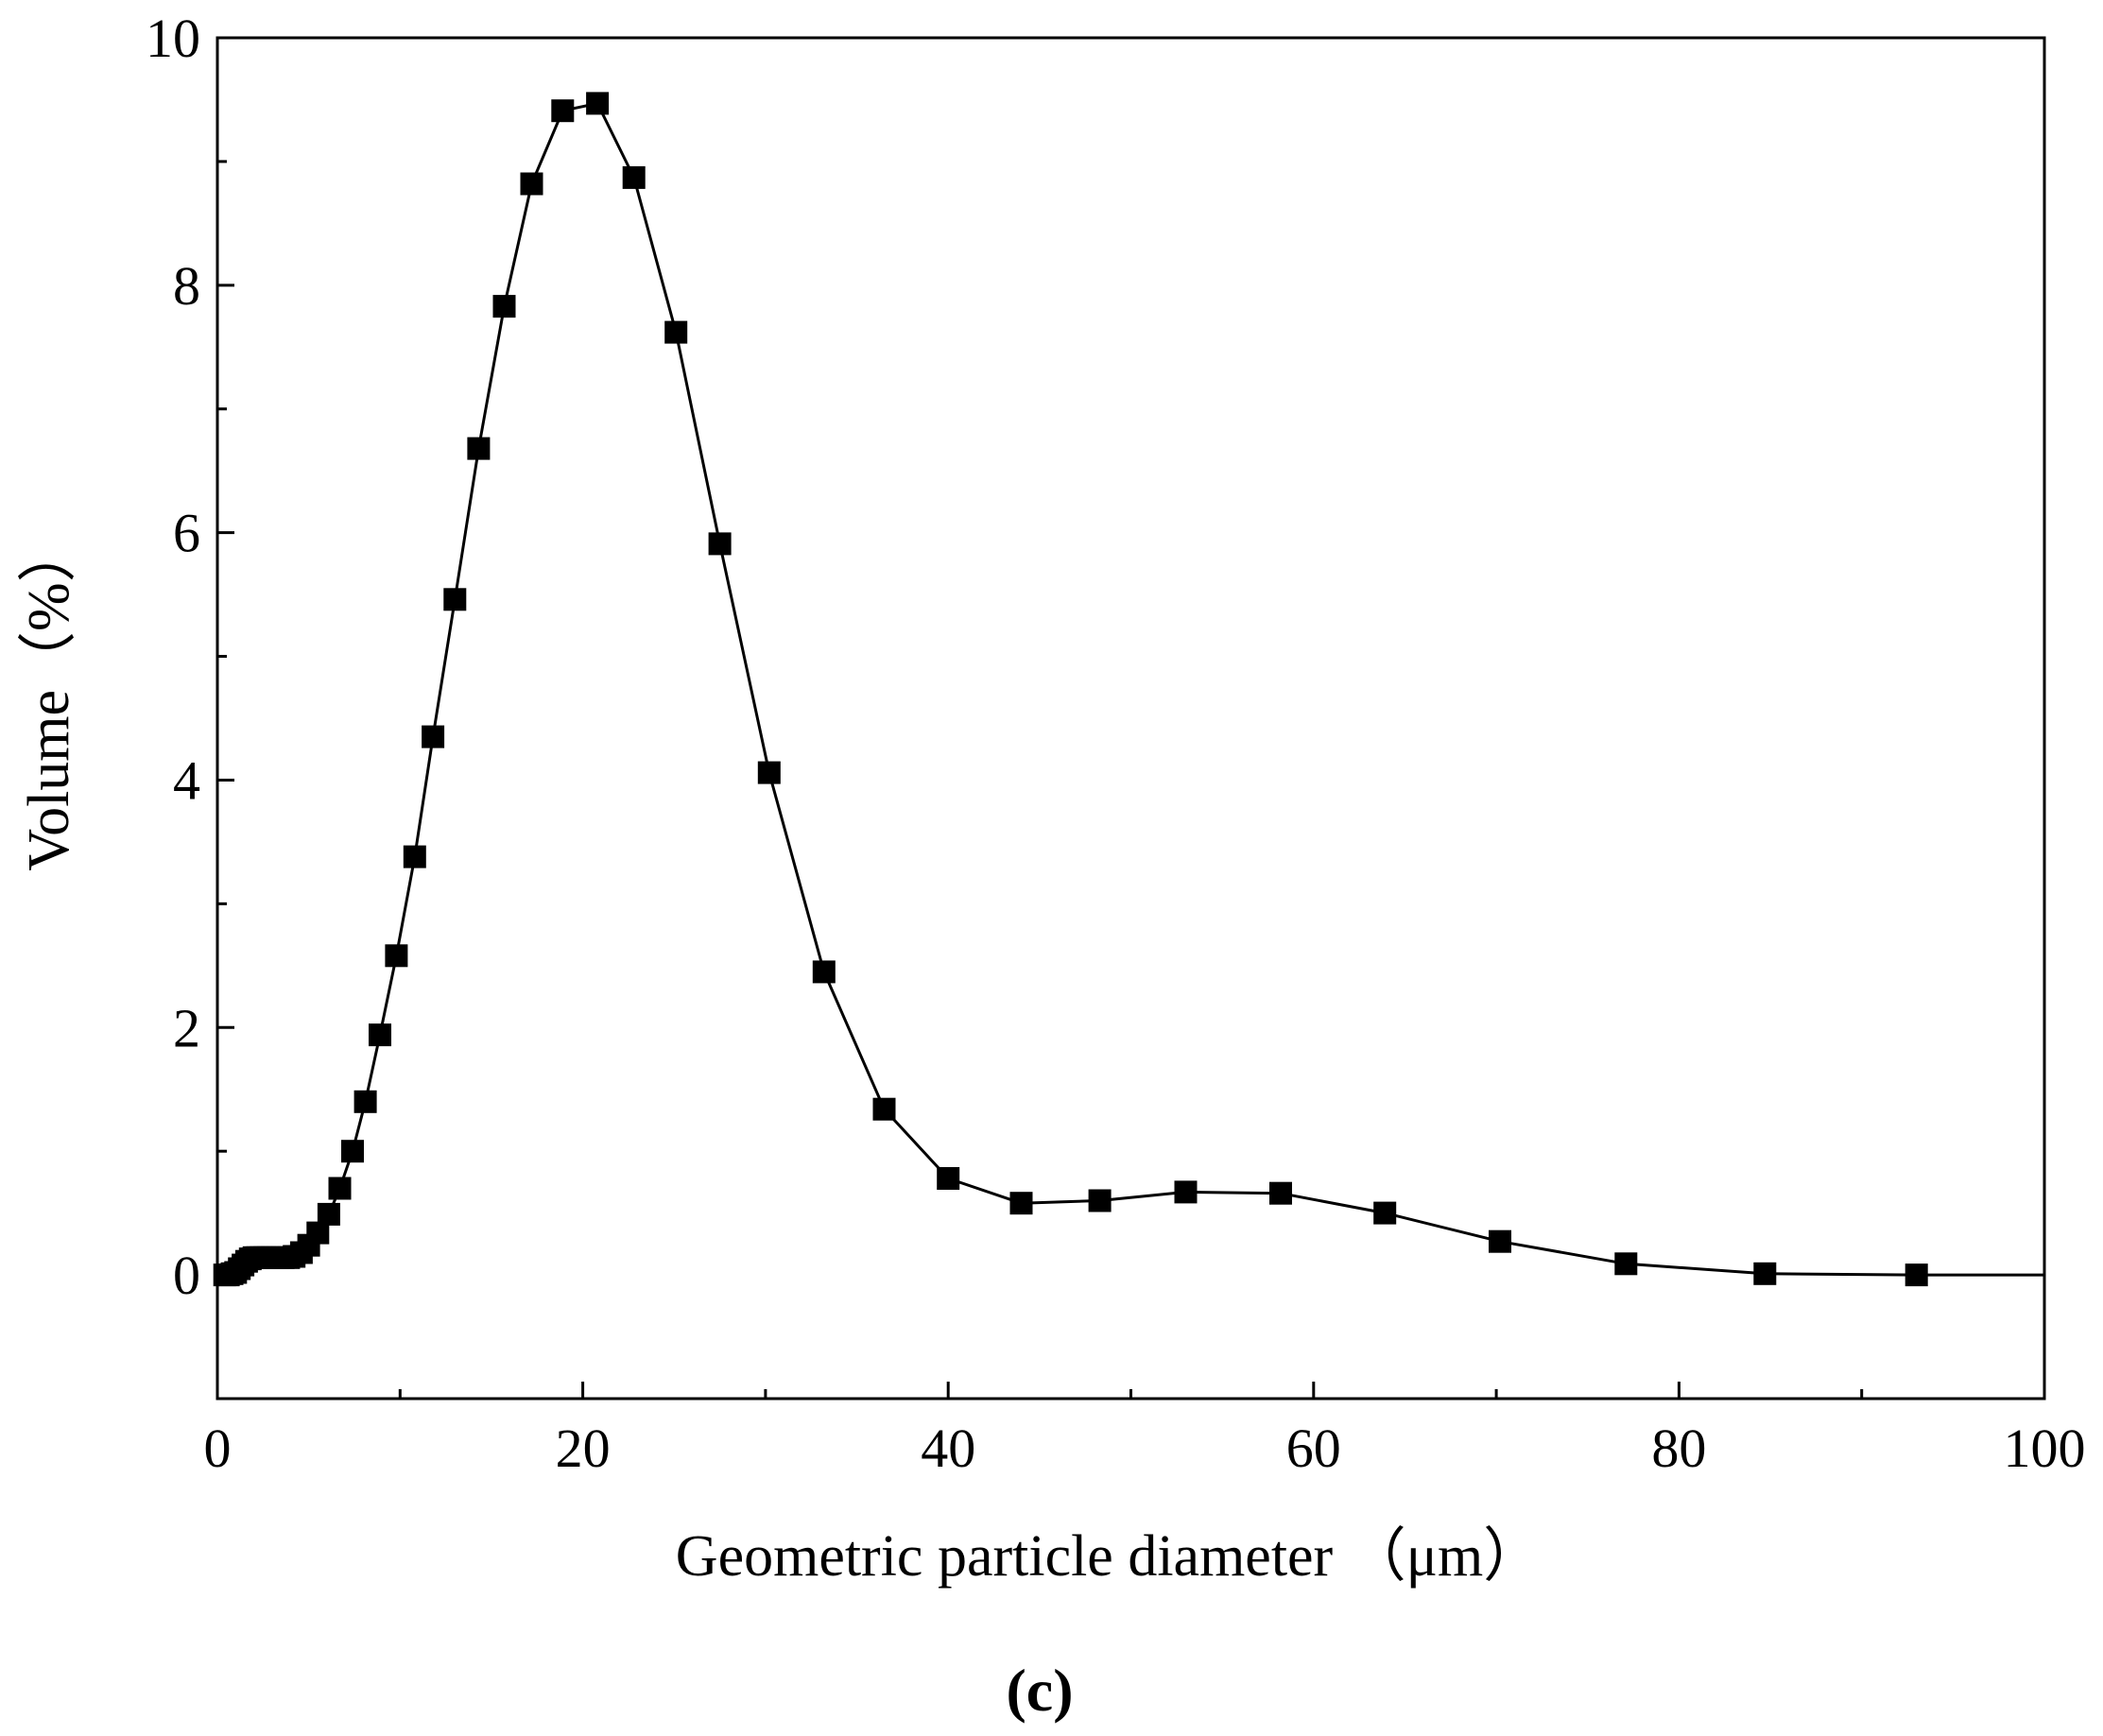 The height and width of the screenshot is (1736, 2103). What do you see at coordinates (1039, 1690) in the screenshot?
I see `panel-label: (c)` at bounding box center [1039, 1690].